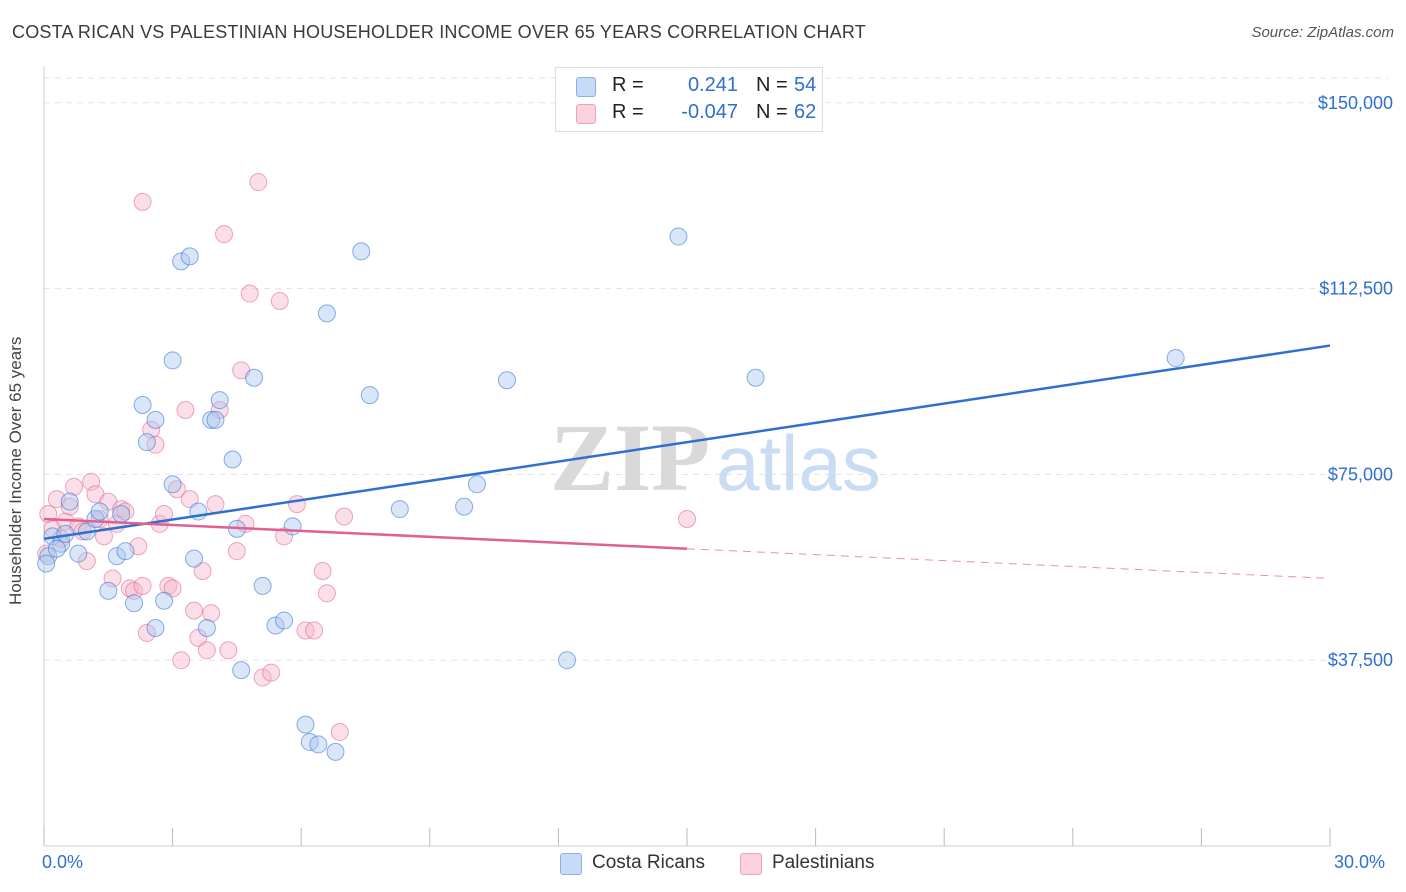 This screenshot has width=1406, height=892. I want to click on trend-line-extrapolated, so click(1008, 563).